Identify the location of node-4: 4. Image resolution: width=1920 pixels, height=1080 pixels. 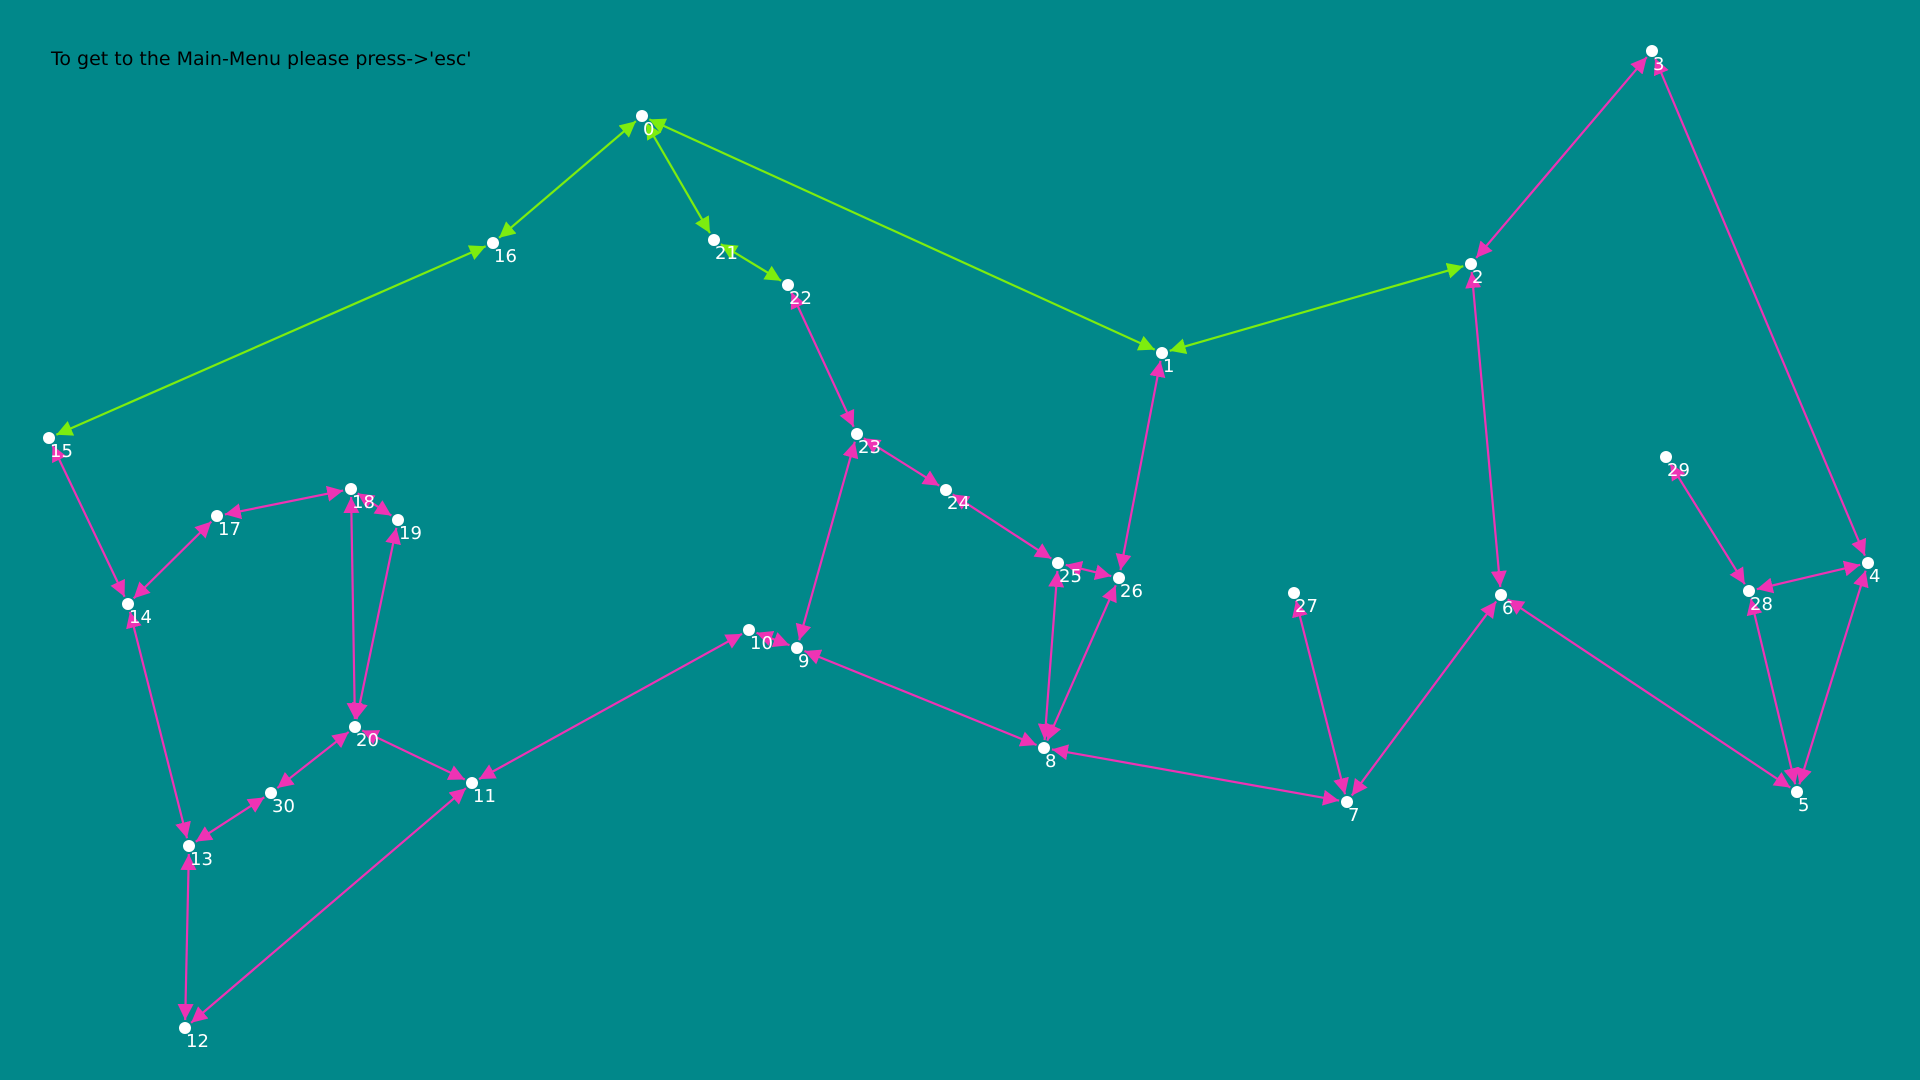
(1871, 572).